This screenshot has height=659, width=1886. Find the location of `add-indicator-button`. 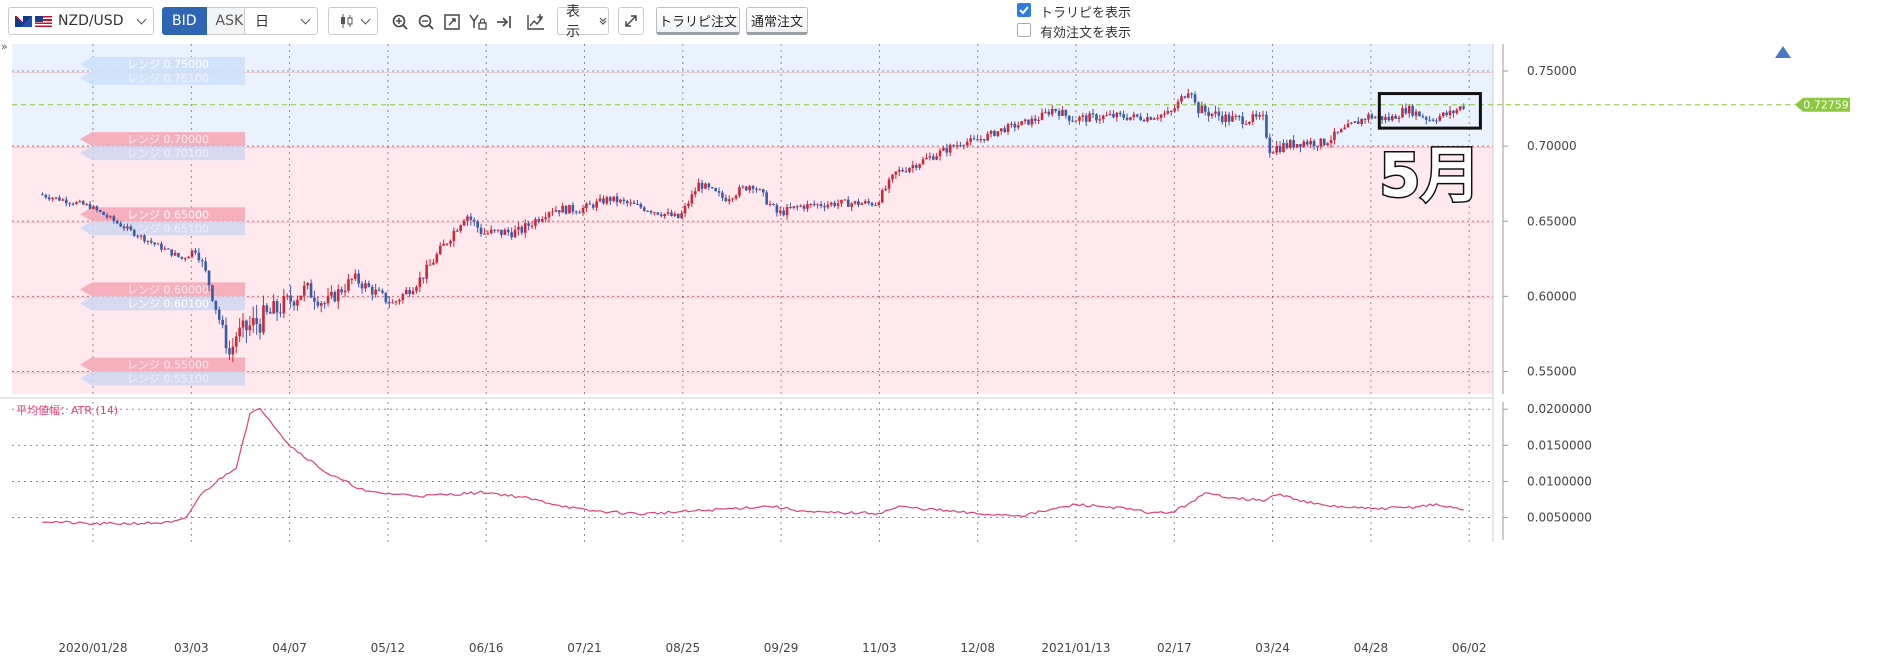

add-indicator-button is located at coordinates (536, 22).